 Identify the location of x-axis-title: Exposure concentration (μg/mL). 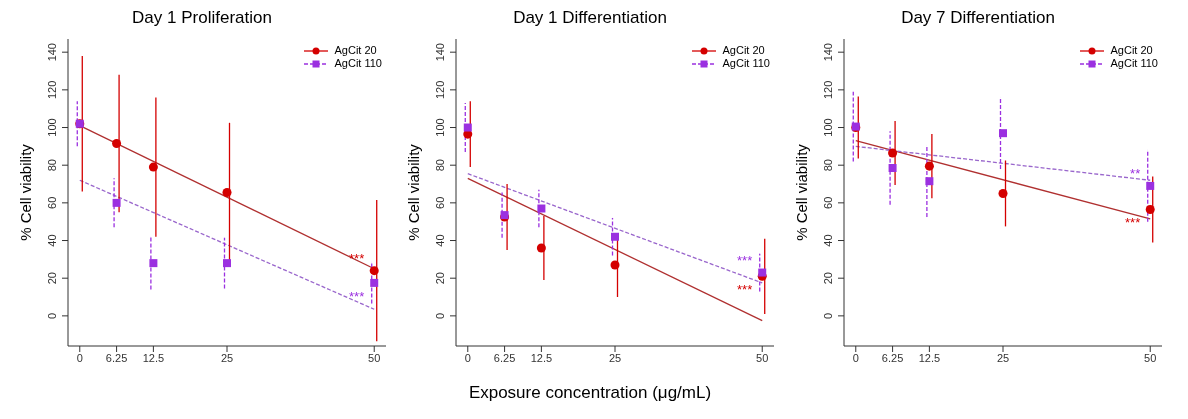
(590, 393).